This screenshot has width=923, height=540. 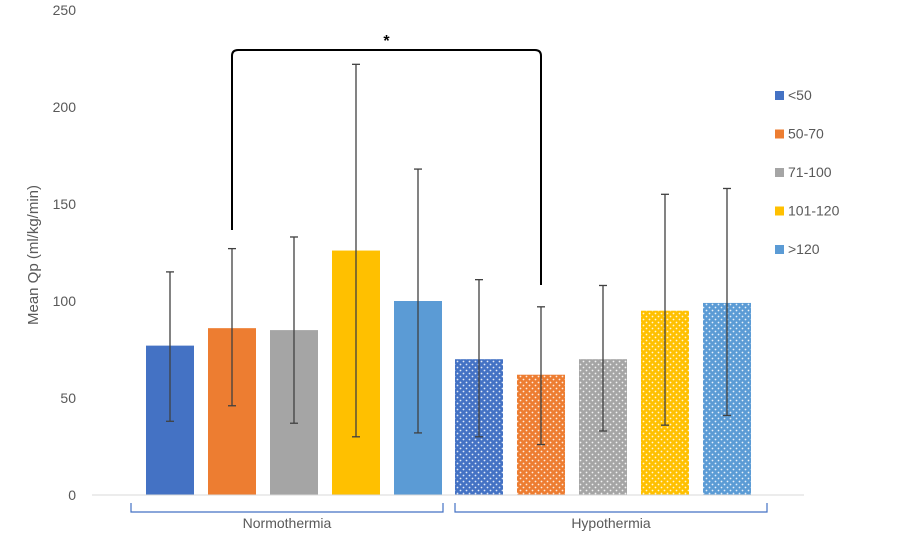 I want to click on y-tick-label: 150, so click(x=65, y=204).